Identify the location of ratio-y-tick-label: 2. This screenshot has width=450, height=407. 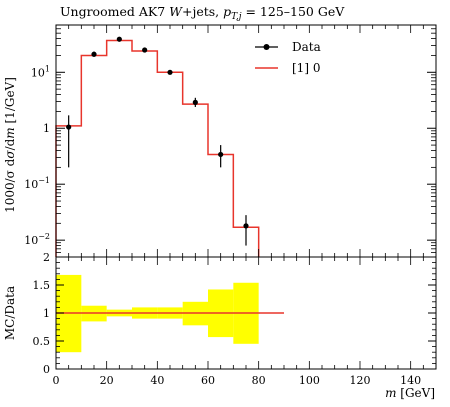
(46, 257).